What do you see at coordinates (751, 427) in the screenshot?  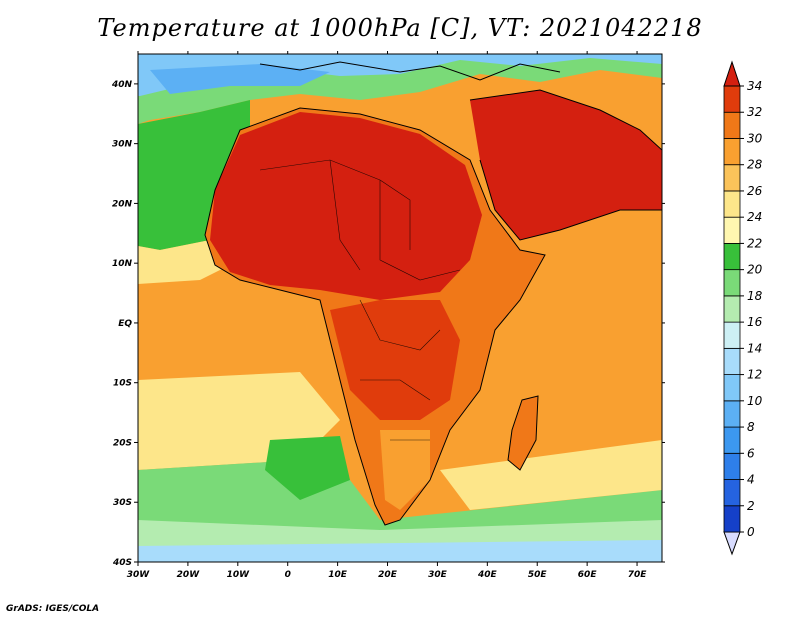 I see `colorbar-label: 8` at bounding box center [751, 427].